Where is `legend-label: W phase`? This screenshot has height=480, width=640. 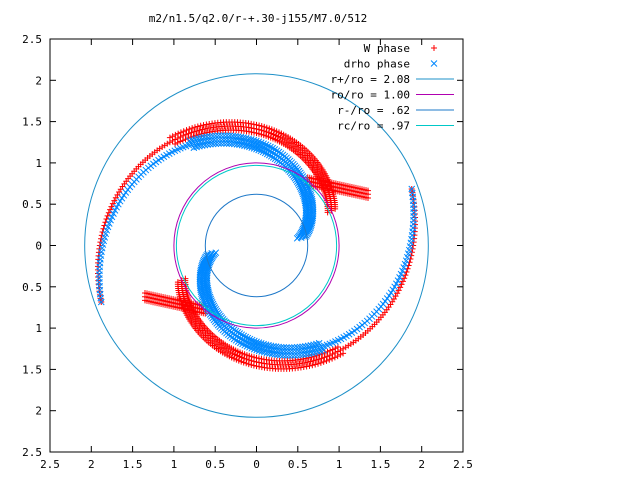 legend-label: W phase is located at coordinates (387, 48).